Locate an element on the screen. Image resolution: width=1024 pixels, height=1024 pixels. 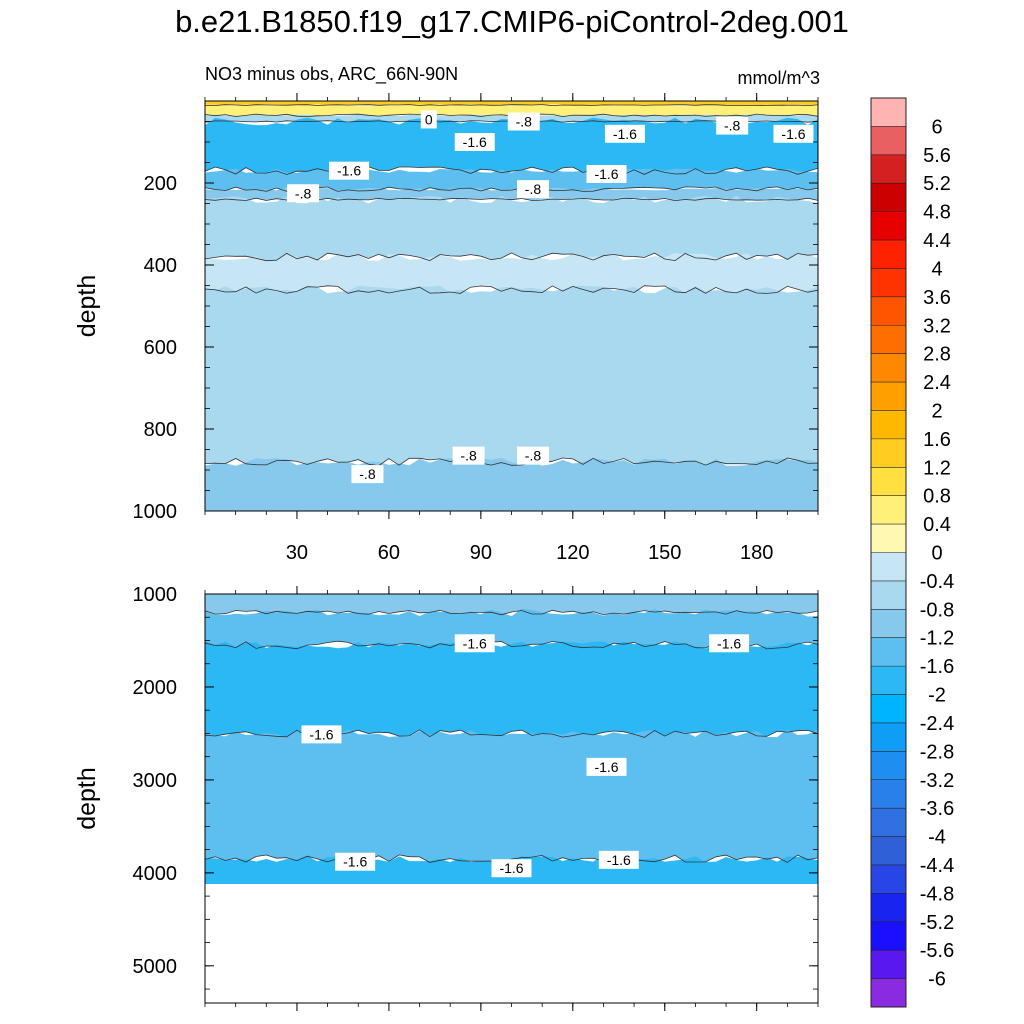
upper-contour-label-9: -.8 is located at coordinates (532, 189).